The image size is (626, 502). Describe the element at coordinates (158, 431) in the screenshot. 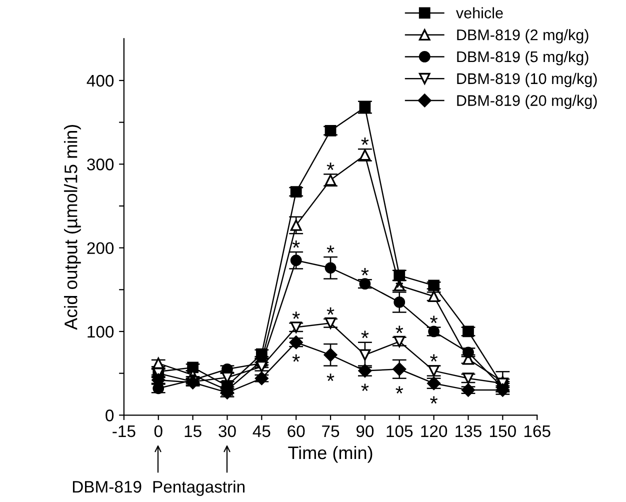

I see `x-tick-label: 0` at that location.